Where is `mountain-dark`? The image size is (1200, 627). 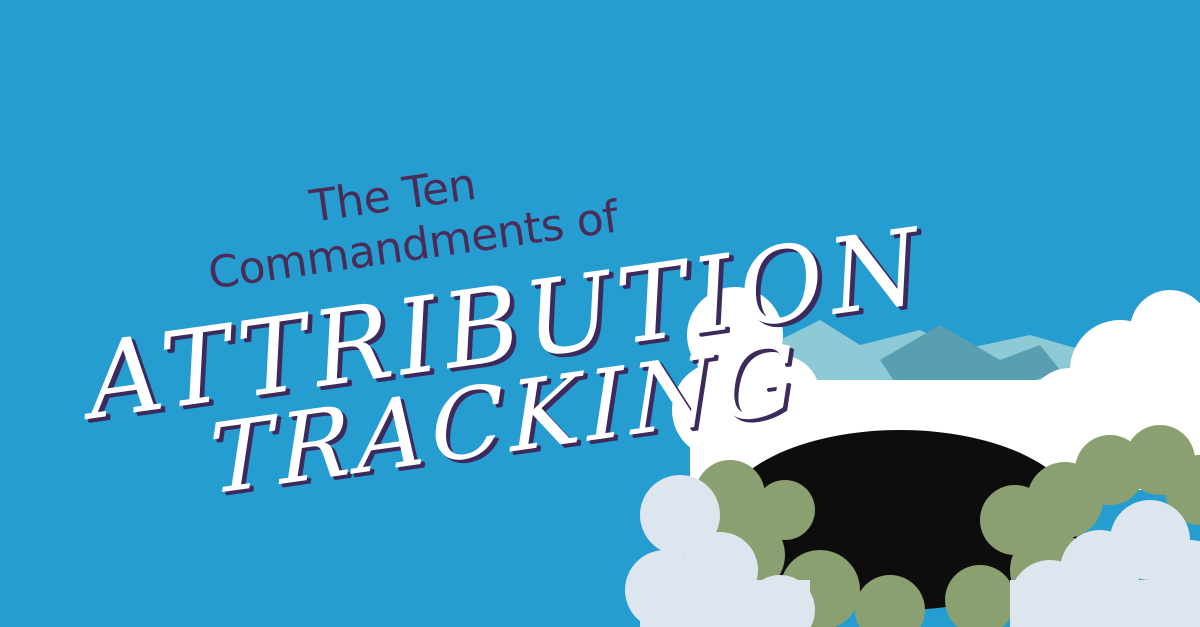
mountain-dark is located at coordinates (970, 360).